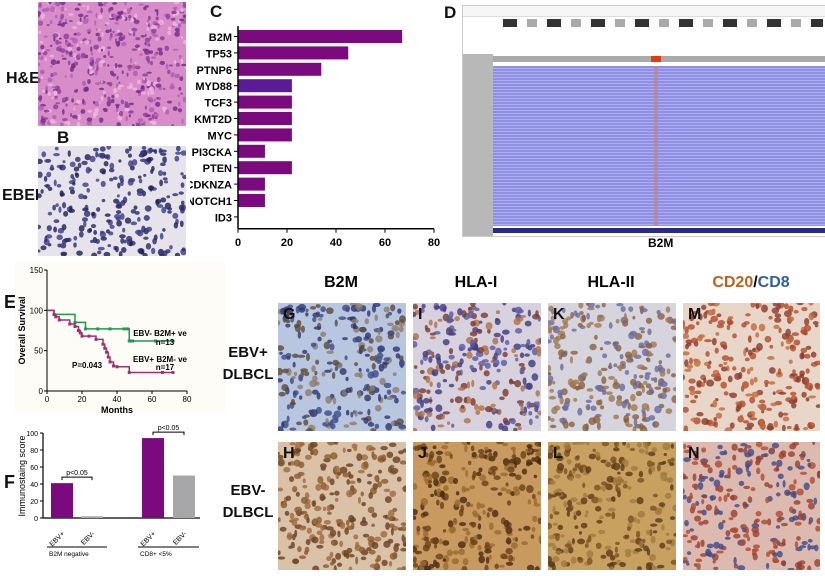 Image resolution: width=825 pixels, height=576 pixels. Describe the element at coordinates (9, 482) in the screenshot. I see `panel-f-label: F` at that location.